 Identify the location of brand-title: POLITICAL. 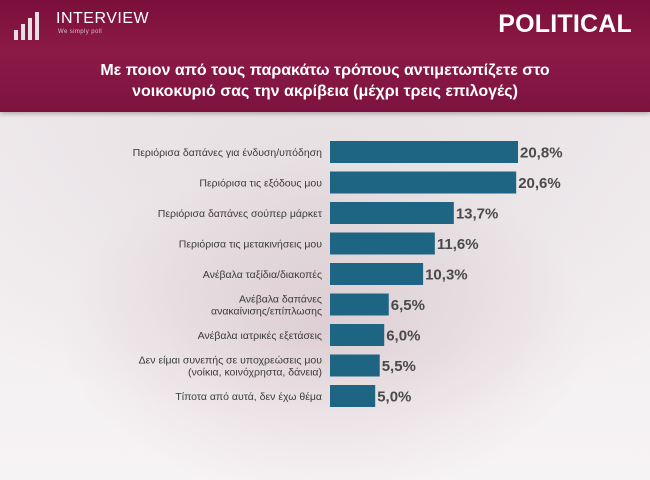
(565, 24).